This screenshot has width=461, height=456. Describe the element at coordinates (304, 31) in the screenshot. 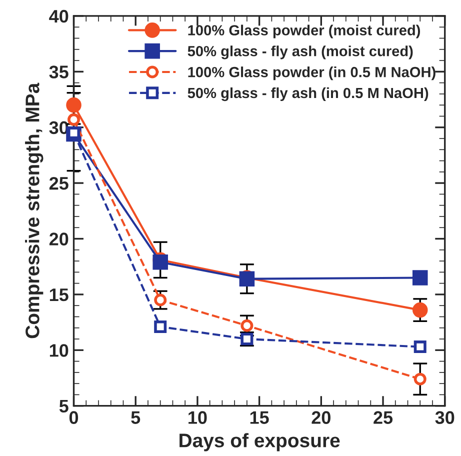

I see `legend-label: 100% Glass powder (moist cured)` at that location.